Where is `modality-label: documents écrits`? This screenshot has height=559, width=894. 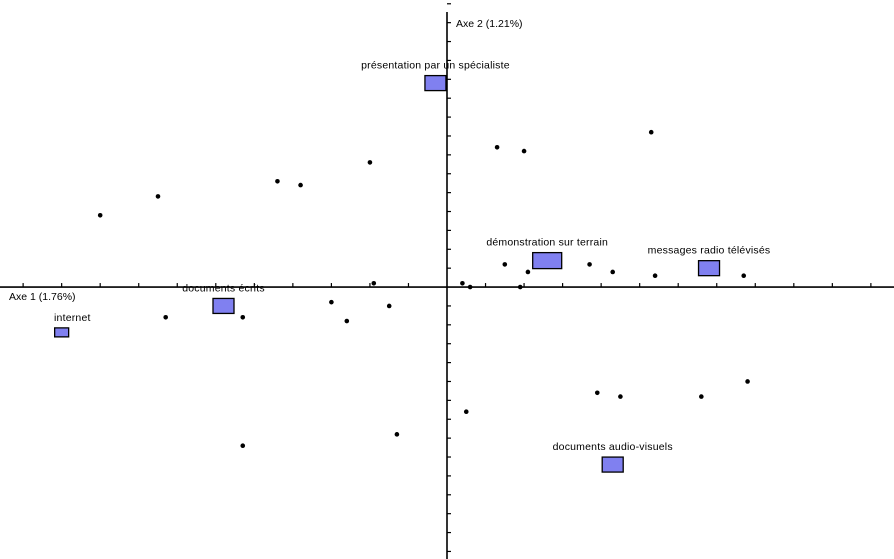 modality-label: documents écrits is located at coordinates (223, 288).